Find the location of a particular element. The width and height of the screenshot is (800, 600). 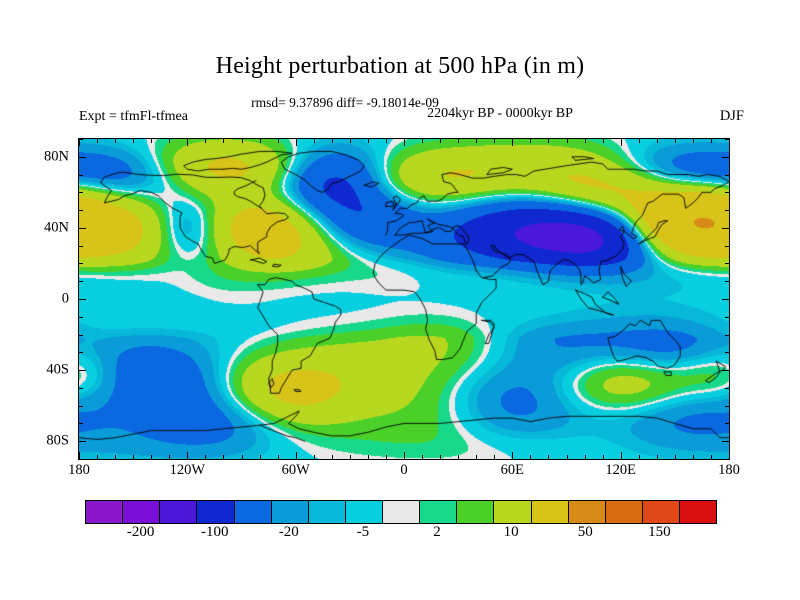

experiment-label: Expt = tfmFl-tfmea is located at coordinates (133, 116).